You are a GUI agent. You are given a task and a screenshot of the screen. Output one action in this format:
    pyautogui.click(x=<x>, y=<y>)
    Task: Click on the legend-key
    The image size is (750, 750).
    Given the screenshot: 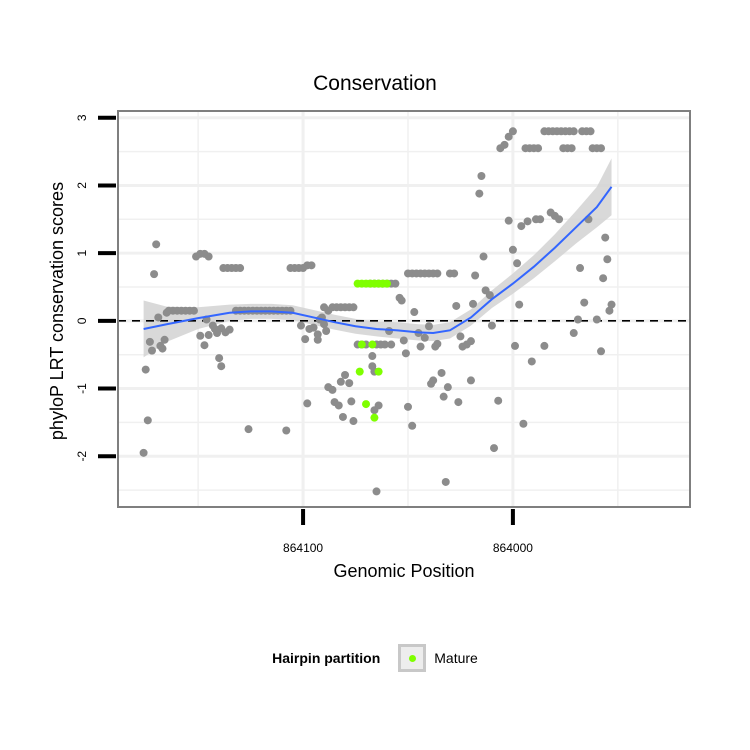 What is the action you would take?
    pyautogui.click(x=412, y=658)
    